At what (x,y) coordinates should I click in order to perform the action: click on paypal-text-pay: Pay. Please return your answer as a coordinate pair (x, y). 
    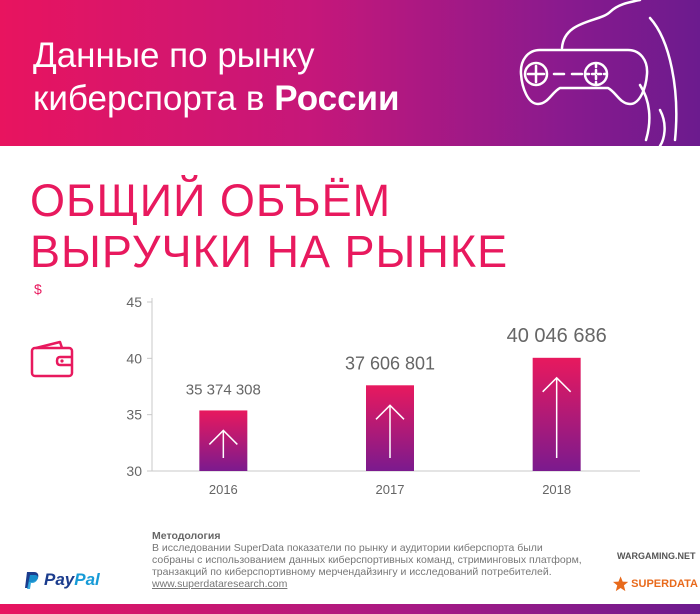
    Looking at the image, I should click on (59, 579).